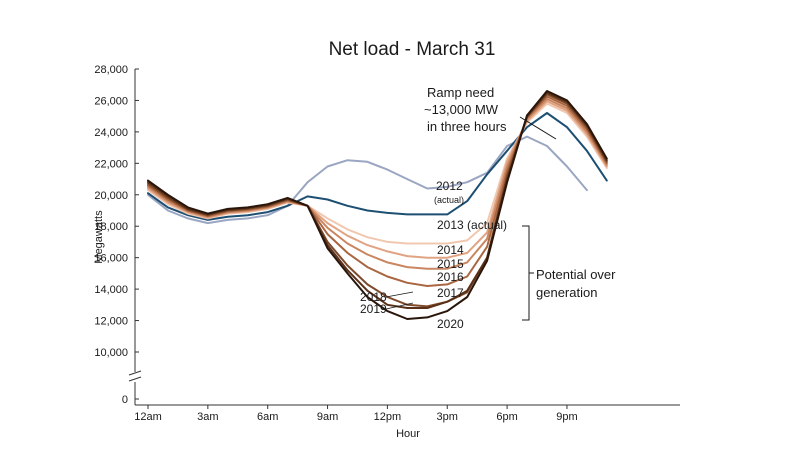 Image resolution: width=793 pixels, height=469 pixels. I want to click on x-tick-label: 9am, so click(327, 417).